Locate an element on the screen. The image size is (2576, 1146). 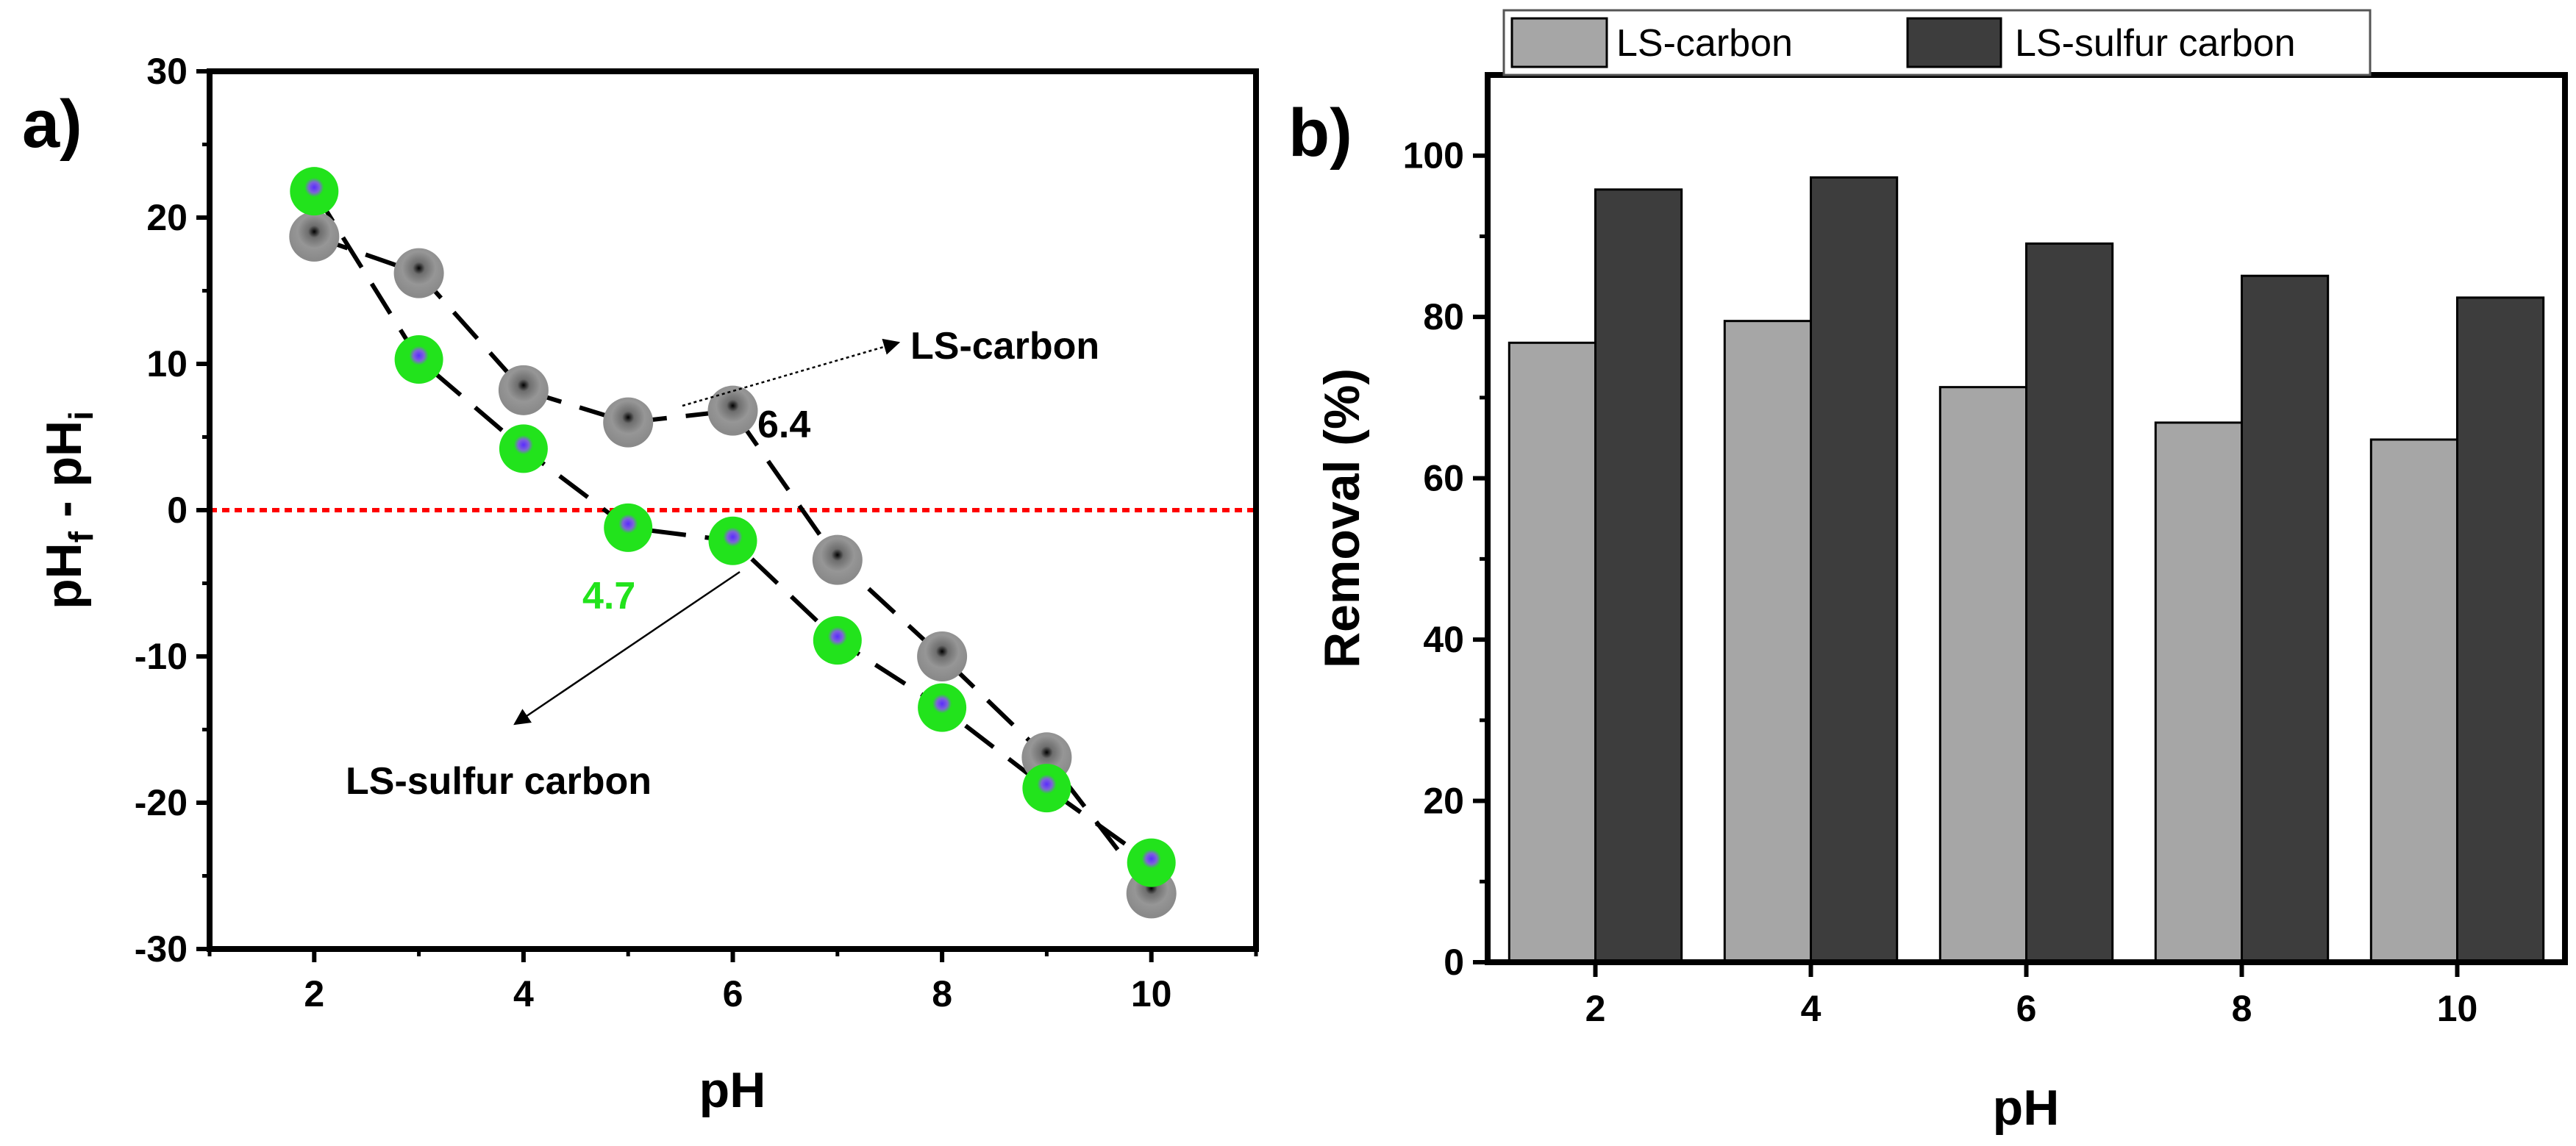
annotation-pzc-ls-carbon: 6.4 is located at coordinates (783, 425).